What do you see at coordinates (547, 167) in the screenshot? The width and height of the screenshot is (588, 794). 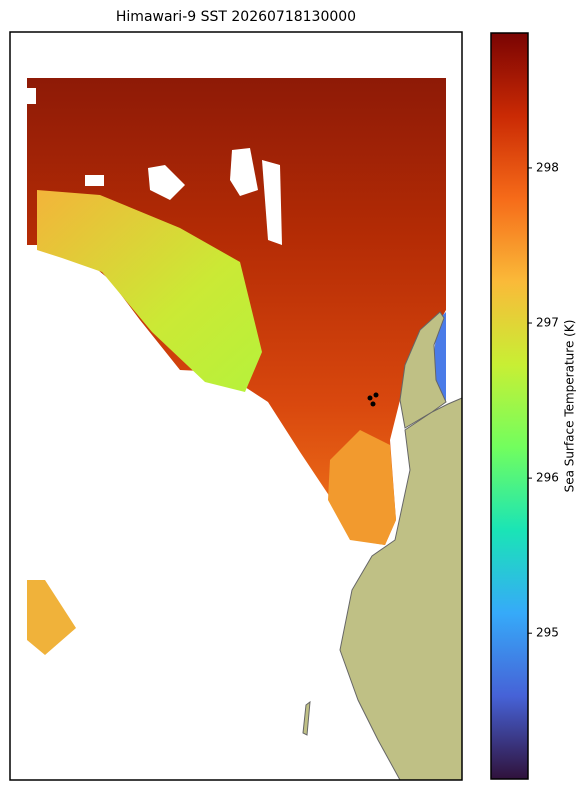 I see `colorbar-tick-label: 298` at bounding box center [547, 167].